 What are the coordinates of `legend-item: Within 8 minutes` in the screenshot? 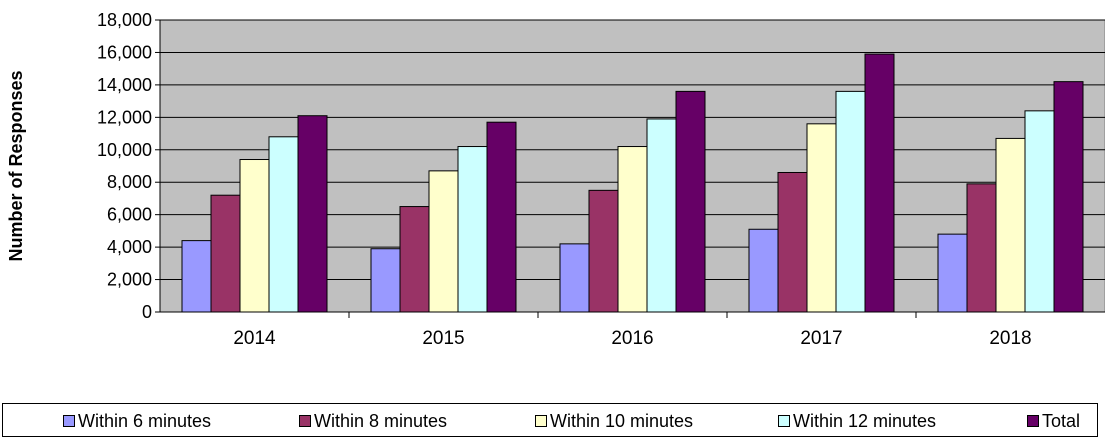 It's located at (373, 421).